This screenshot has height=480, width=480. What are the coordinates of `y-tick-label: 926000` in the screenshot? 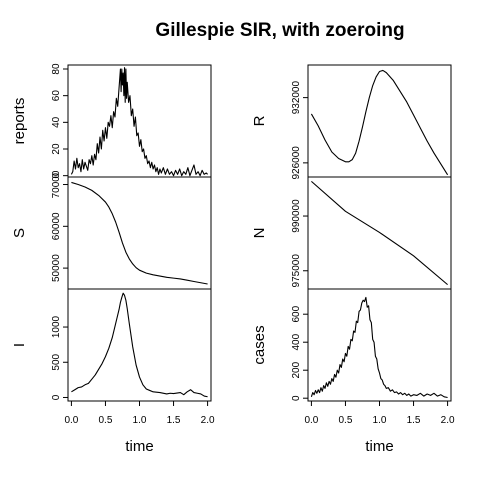 It's located at (296, 163).